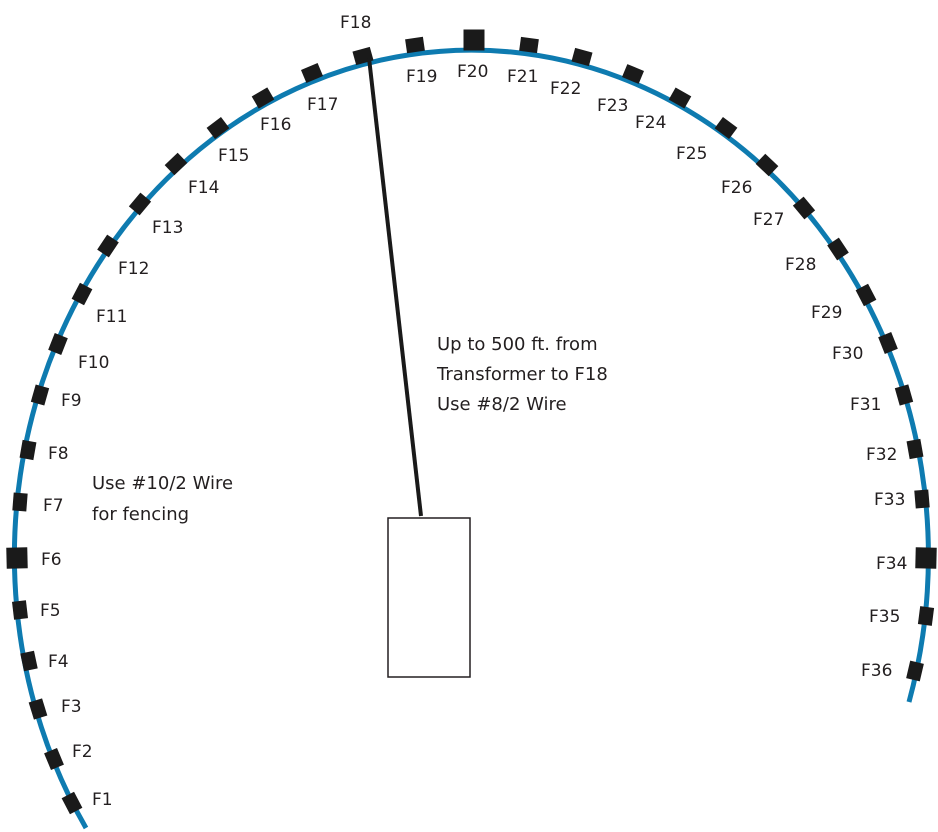 Image resolution: width=938 pixels, height=832 pixels. What do you see at coordinates (51, 560) in the screenshot?
I see `fixture-label-f6: F6` at bounding box center [51, 560].